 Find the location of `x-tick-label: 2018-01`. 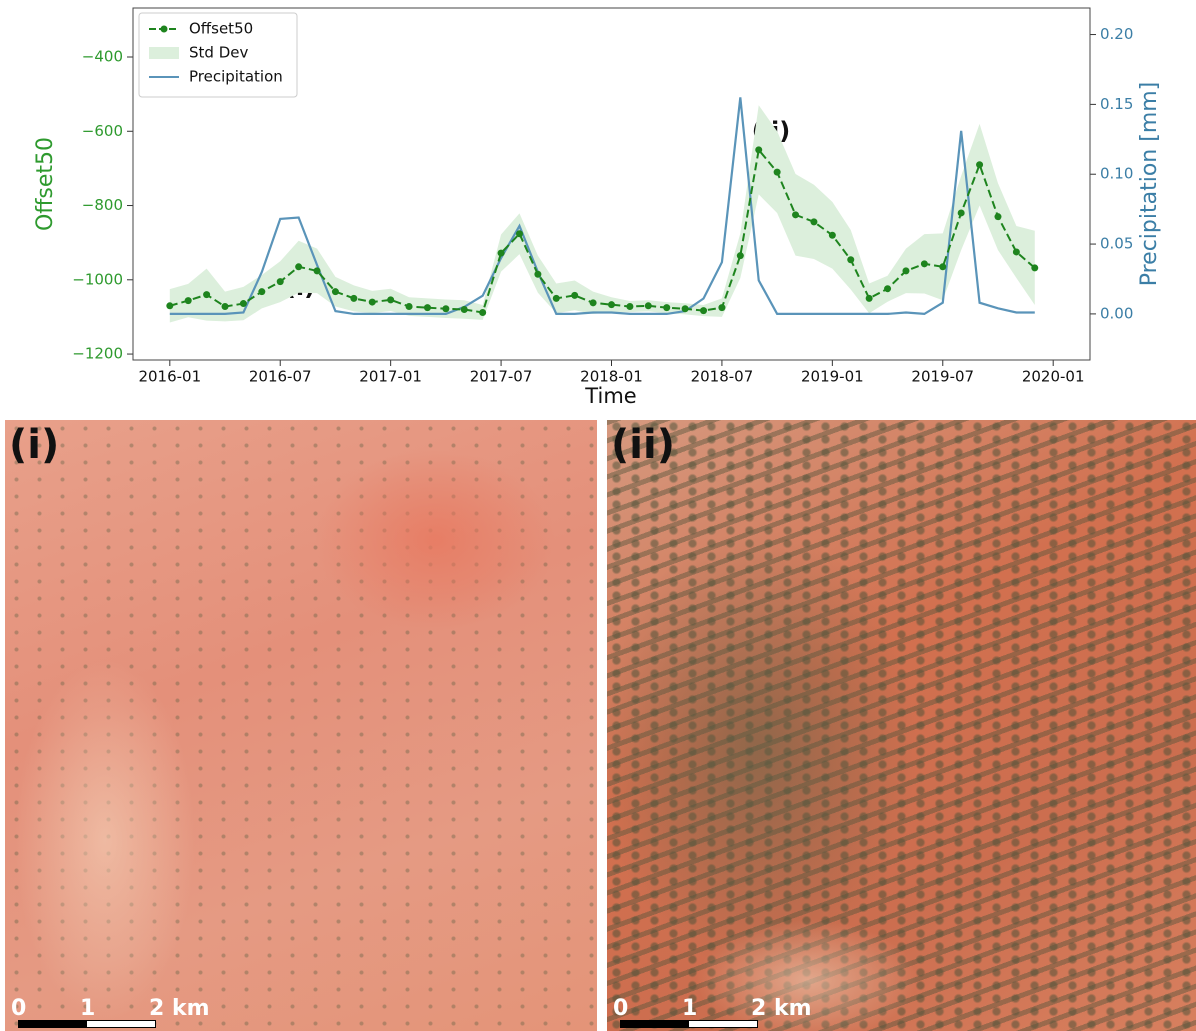

x-tick-label: 2018-01 is located at coordinates (611, 377).